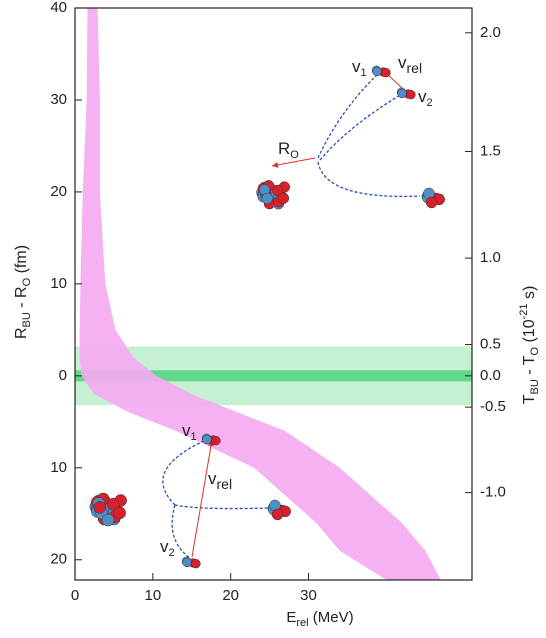 The image size is (546, 638). What do you see at coordinates (273, 376) in the screenshot?
I see `horizontal-band` at bounding box center [273, 376].